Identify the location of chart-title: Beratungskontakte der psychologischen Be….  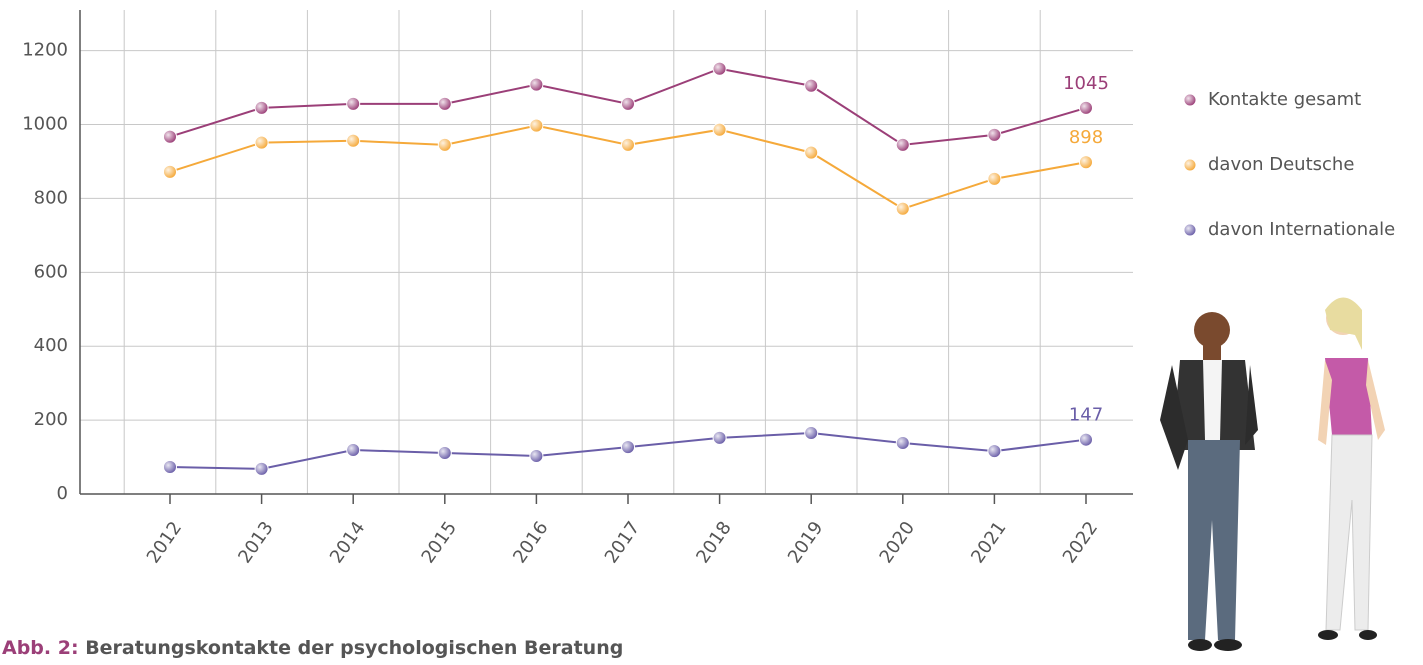
(354, 648).